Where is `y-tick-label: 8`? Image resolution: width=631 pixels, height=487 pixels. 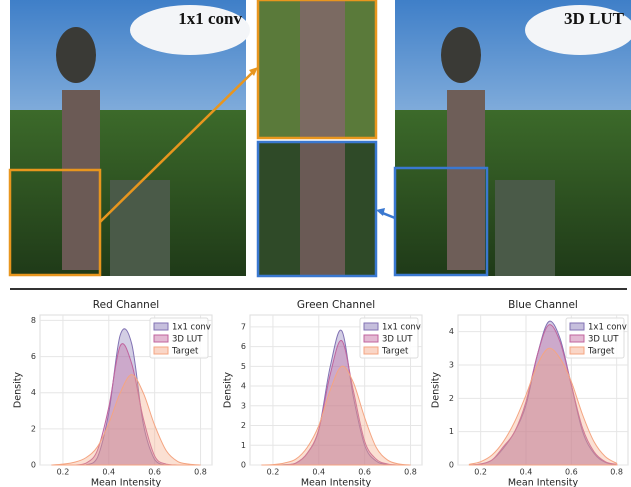
y-tick-label: 8 is located at coordinates (33, 320).